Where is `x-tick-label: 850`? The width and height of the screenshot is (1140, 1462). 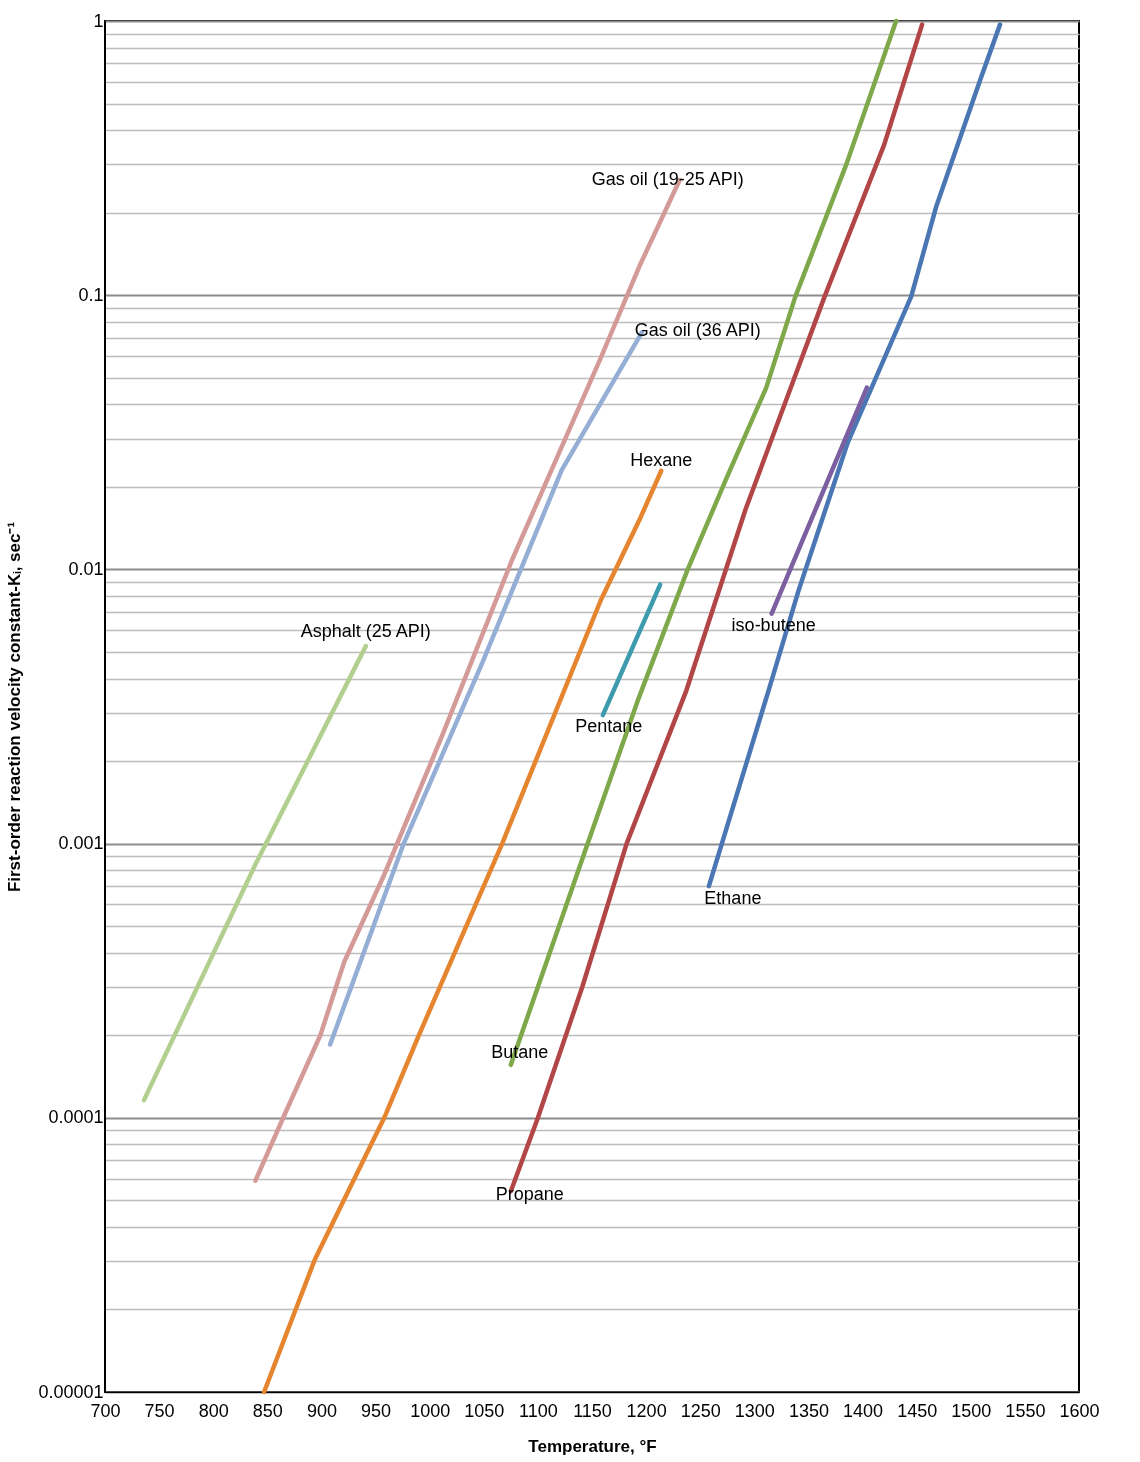
x-tick-label: 850 is located at coordinates (267, 1410).